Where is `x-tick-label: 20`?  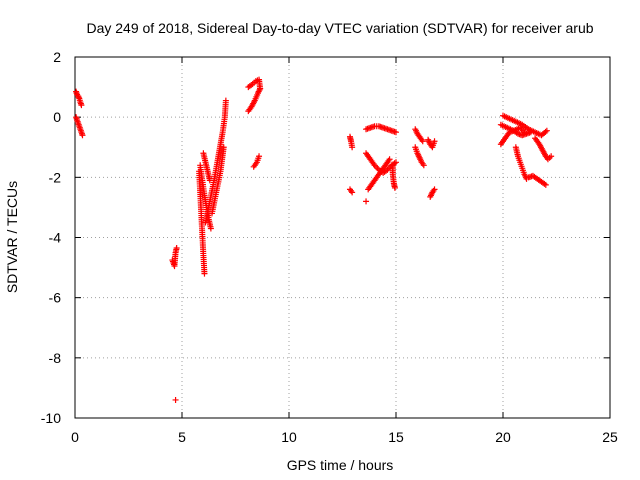
x-tick-label: 20 is located at coordinates (503, 437).